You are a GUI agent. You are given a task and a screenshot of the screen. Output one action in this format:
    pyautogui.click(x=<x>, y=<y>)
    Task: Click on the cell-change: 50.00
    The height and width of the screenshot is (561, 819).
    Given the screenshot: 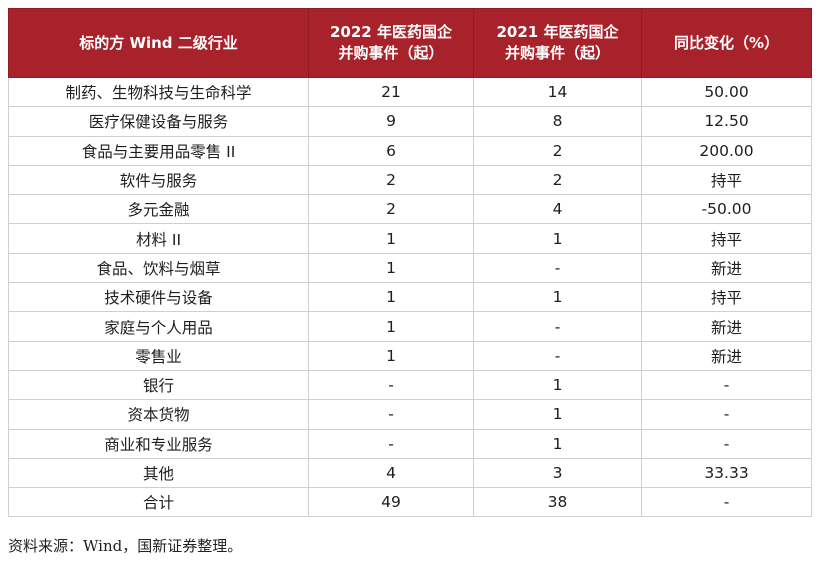 What is the action you would take?
    pyautogui.click(x=726, y=92)
    